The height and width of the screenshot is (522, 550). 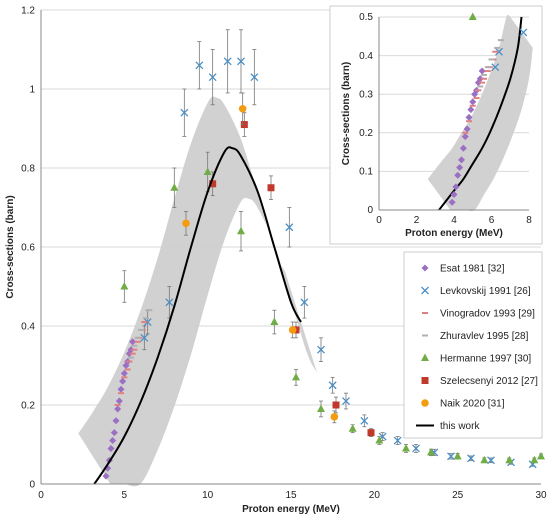 I want to click on x-tick-label: 2, so click(x=417, y=220).